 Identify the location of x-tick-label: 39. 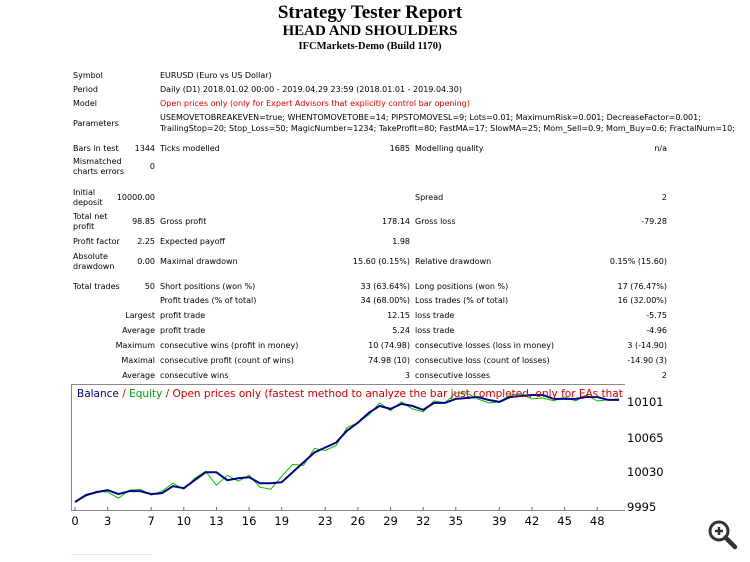
(499, 521).